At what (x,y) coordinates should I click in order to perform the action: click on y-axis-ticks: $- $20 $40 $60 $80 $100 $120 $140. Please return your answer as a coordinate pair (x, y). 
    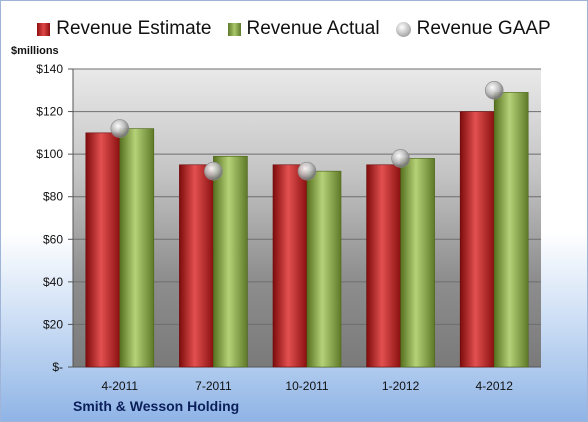
    Looking at the image, I should click on (54, 218).